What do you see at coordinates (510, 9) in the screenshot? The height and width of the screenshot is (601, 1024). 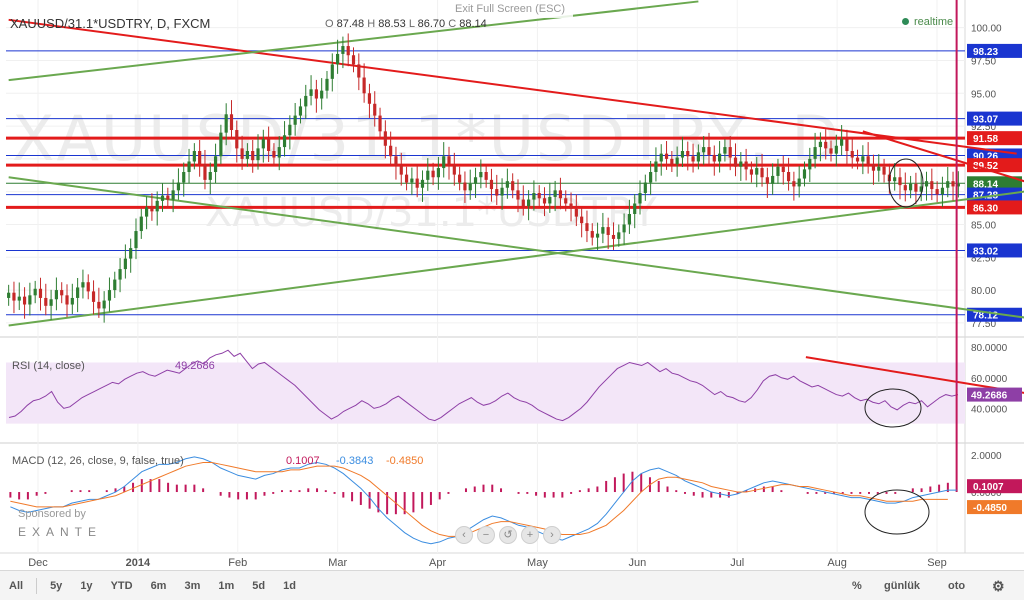 I see `exit-fullscreen-button: Exit Full Screen (ESC)` at bounding box center [510, 9].